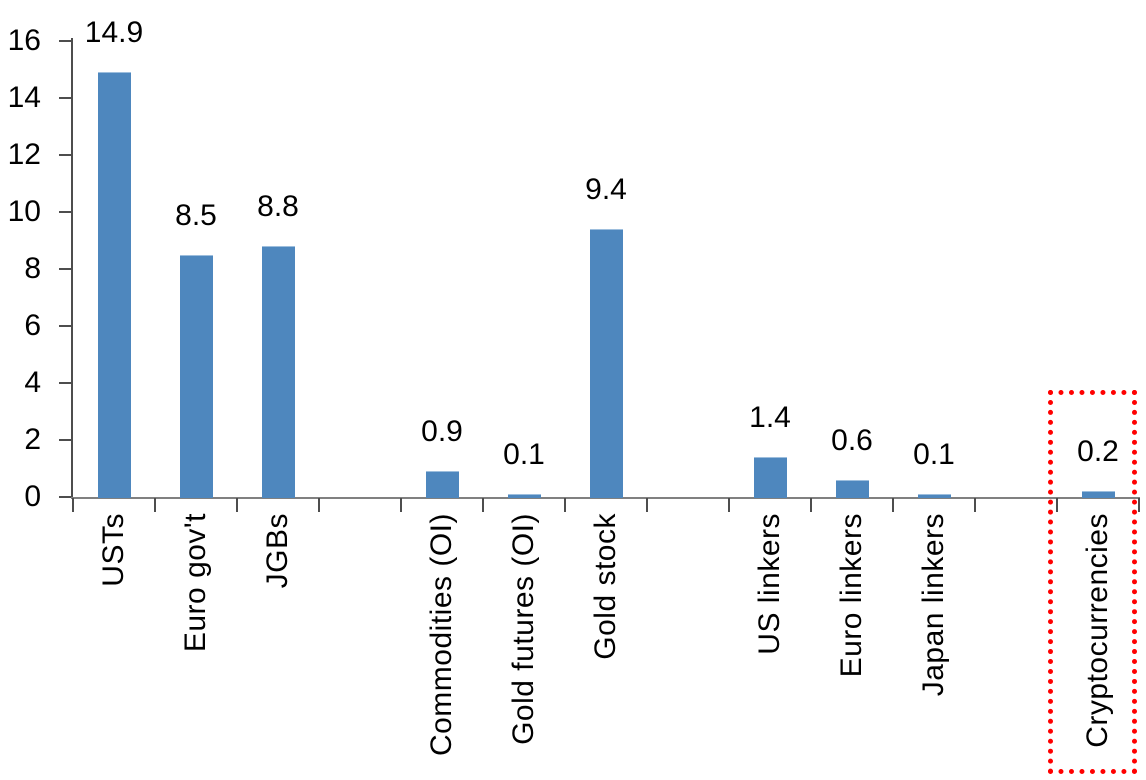 This screenshot has height=780, width=1146. What do you see at coordinates (32, 325) in the screenshot?
I see `y-tick-label: 6` at bounding box center [32, 325].